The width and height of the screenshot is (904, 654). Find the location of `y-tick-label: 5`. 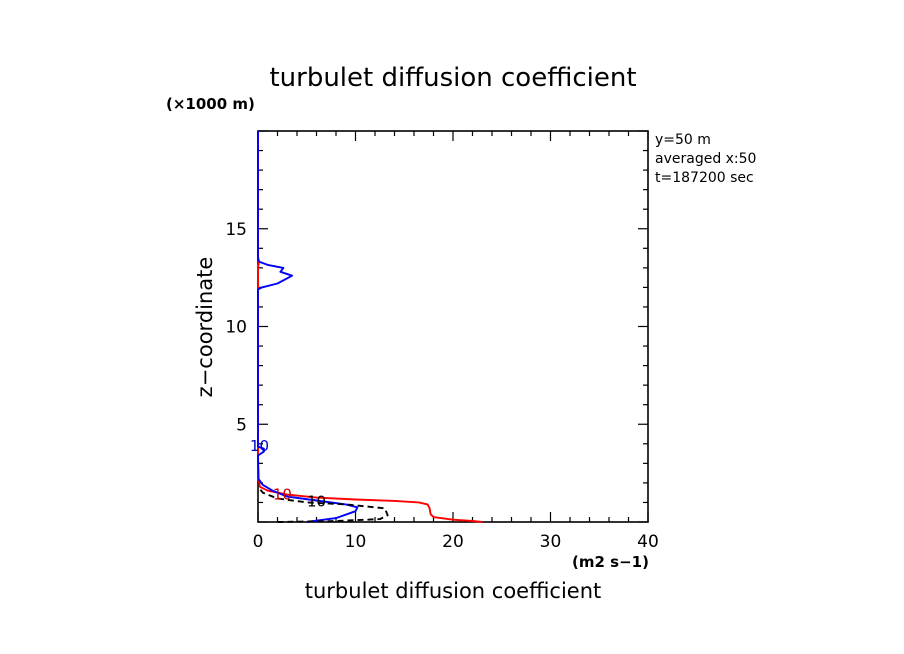

y-tick-label: 5 is located at coordinates (241, 425).